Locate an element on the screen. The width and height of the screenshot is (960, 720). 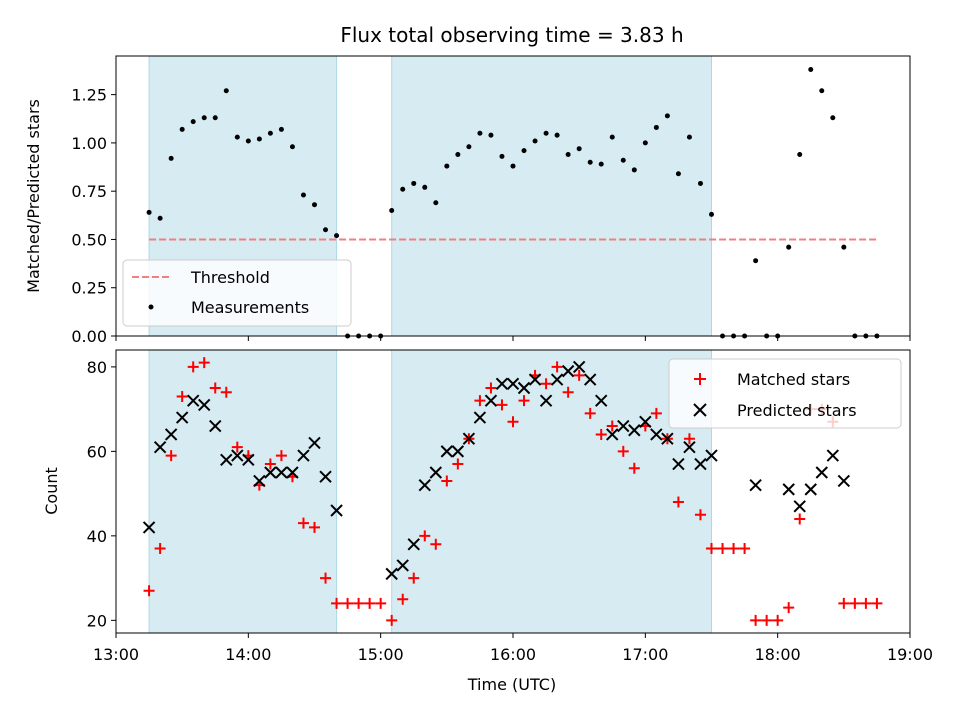
time-x-axis-label: Time (UTC) is located at coordinates (511, 684).